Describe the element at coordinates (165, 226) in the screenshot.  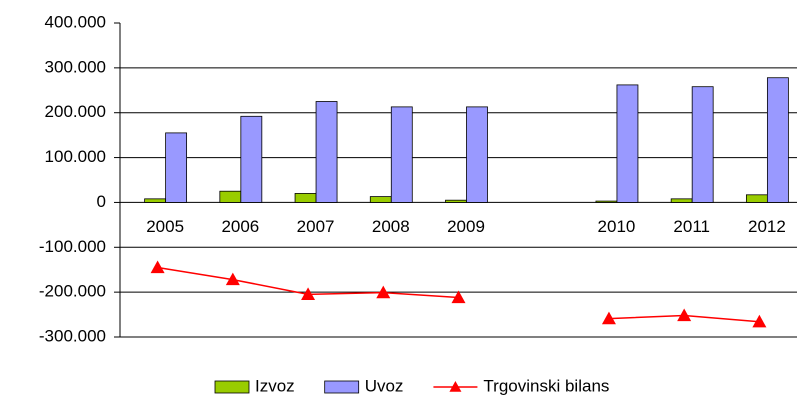
I see `x-tick-label: 2005` at that location.